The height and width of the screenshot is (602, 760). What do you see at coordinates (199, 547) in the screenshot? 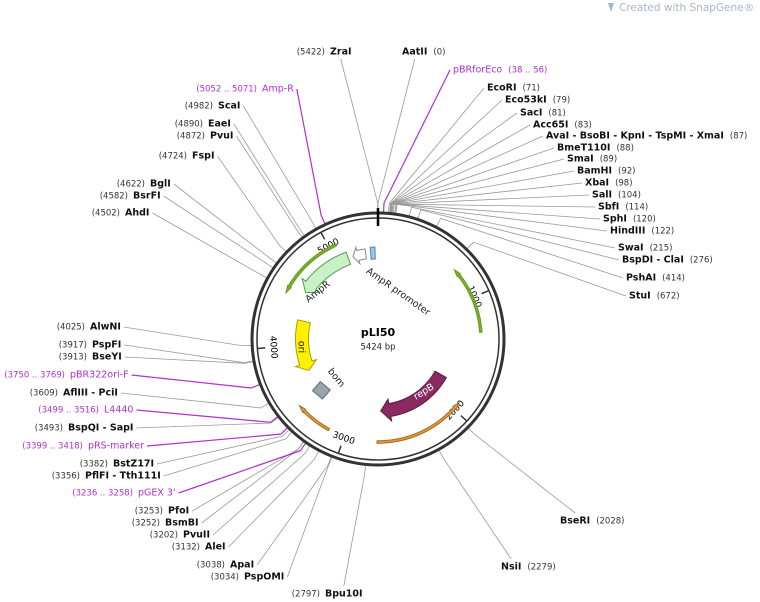
I see `site-label: AleI (3132)` at bounding box center [199, 547].